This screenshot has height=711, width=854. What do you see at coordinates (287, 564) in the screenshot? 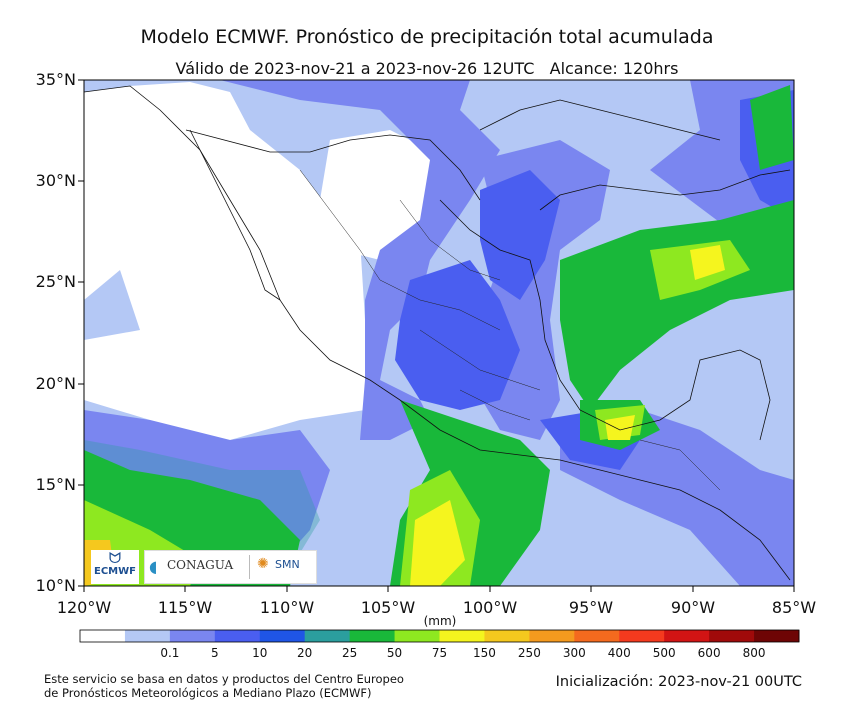
I see `smn-logo-text: SMN` at bounding box center [287, 564].